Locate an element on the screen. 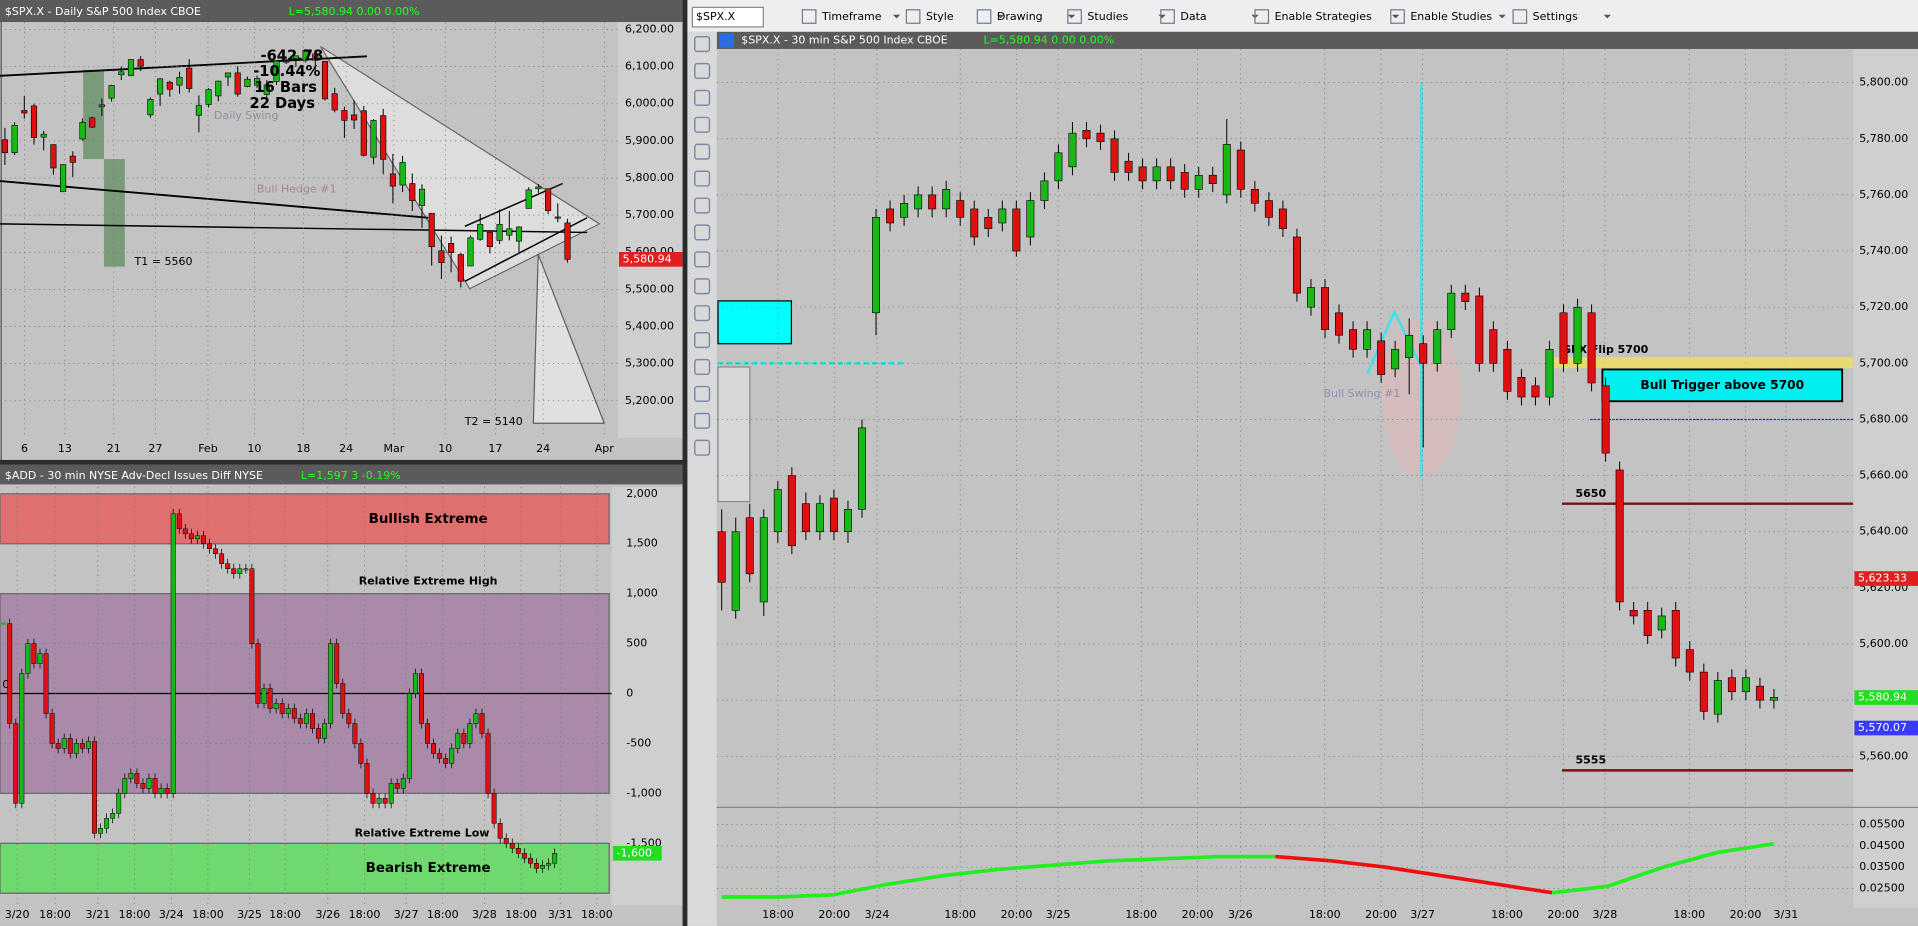  toolbar-item: Data is located at coordinates (1193, 16).